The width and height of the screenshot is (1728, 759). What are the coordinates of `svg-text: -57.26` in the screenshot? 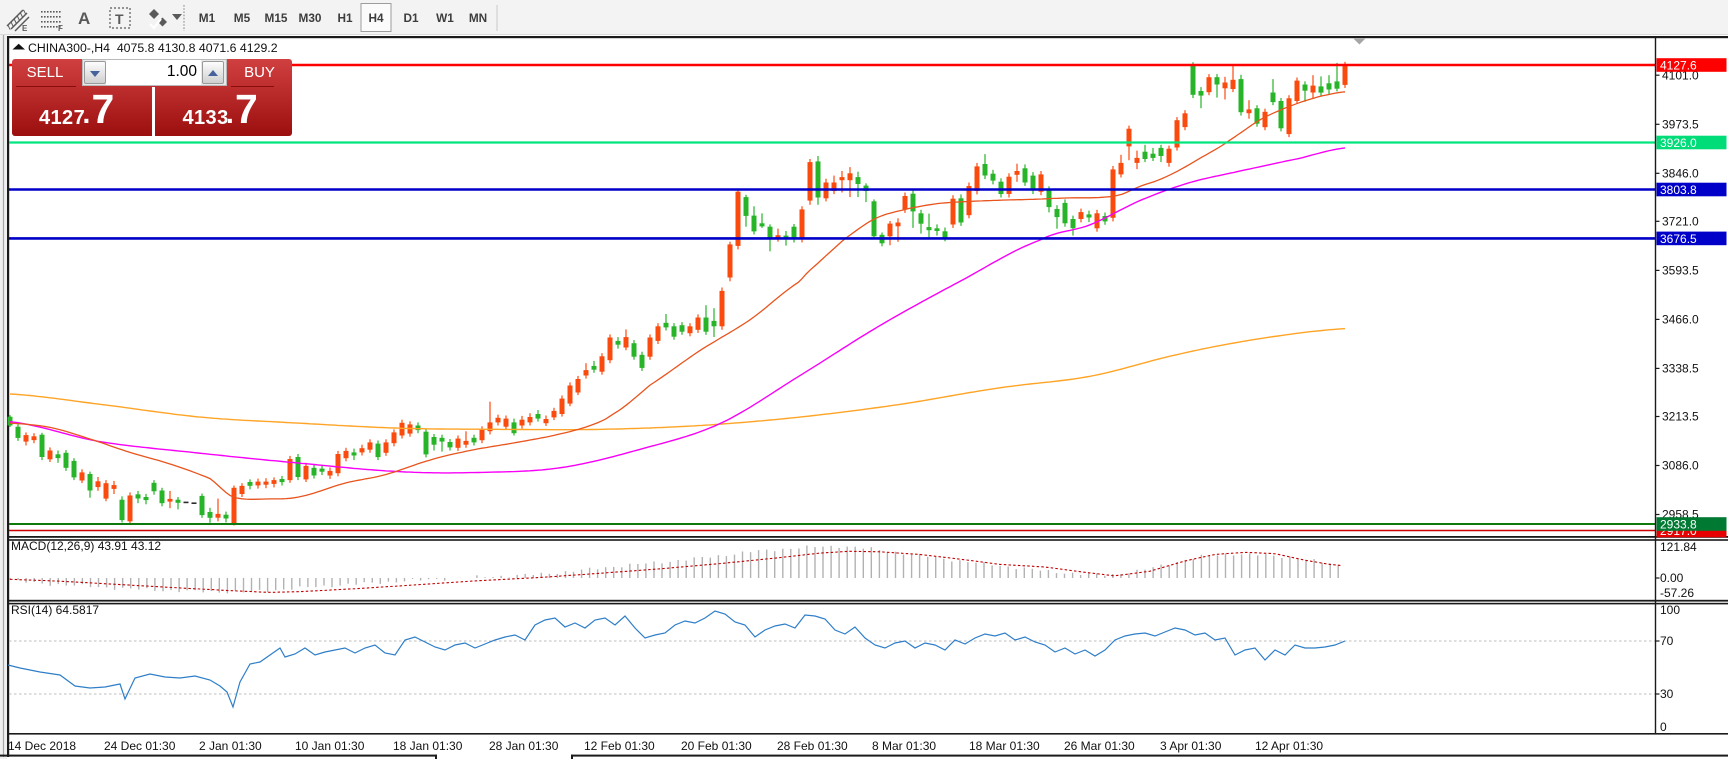 It's located at (1677, 593).